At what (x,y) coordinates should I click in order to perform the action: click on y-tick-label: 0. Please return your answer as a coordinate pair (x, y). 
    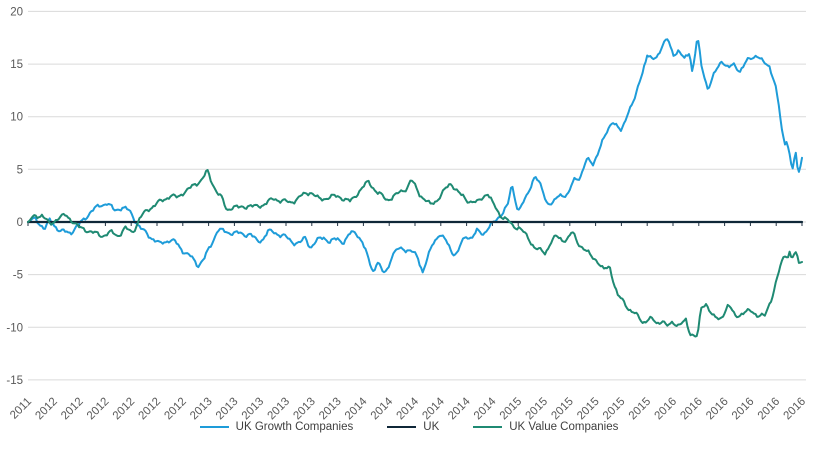
    Looking at the image, I should click on (20, 223).